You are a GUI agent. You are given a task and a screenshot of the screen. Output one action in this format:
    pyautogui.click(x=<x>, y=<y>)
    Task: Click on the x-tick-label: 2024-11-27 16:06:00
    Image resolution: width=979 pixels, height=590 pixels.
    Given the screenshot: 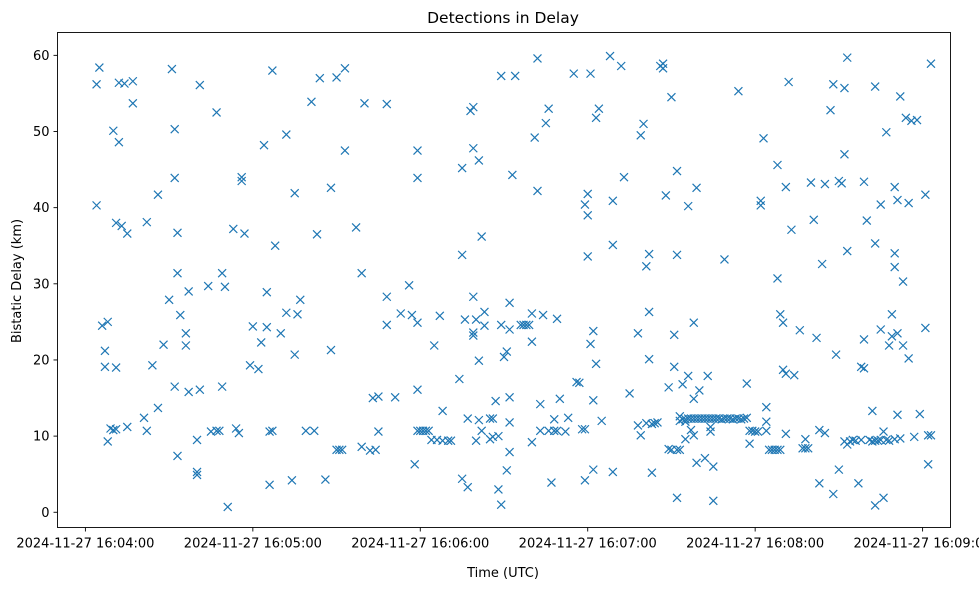 What is the action you would take?
    pyautogui.click(x=420, y=544)
    